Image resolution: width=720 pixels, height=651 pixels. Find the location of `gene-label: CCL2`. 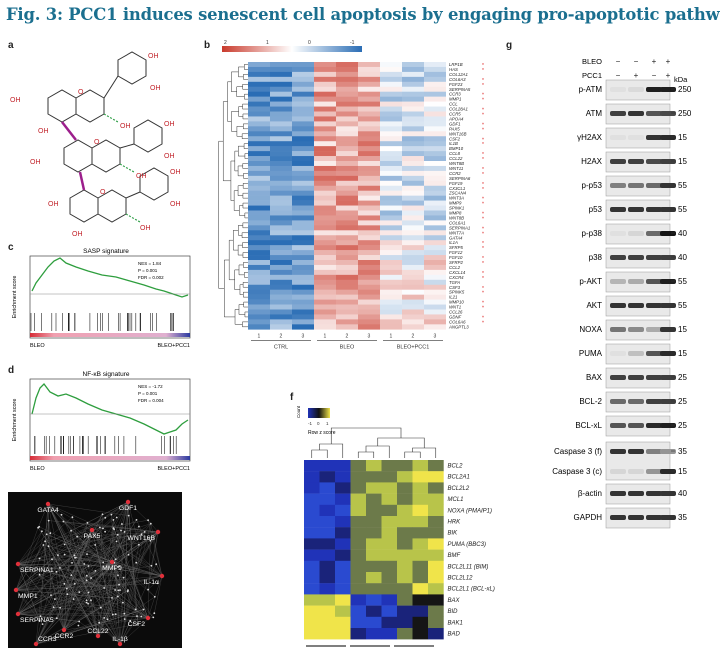

gene-label: CCL2 is located at coordinates (455, 267).